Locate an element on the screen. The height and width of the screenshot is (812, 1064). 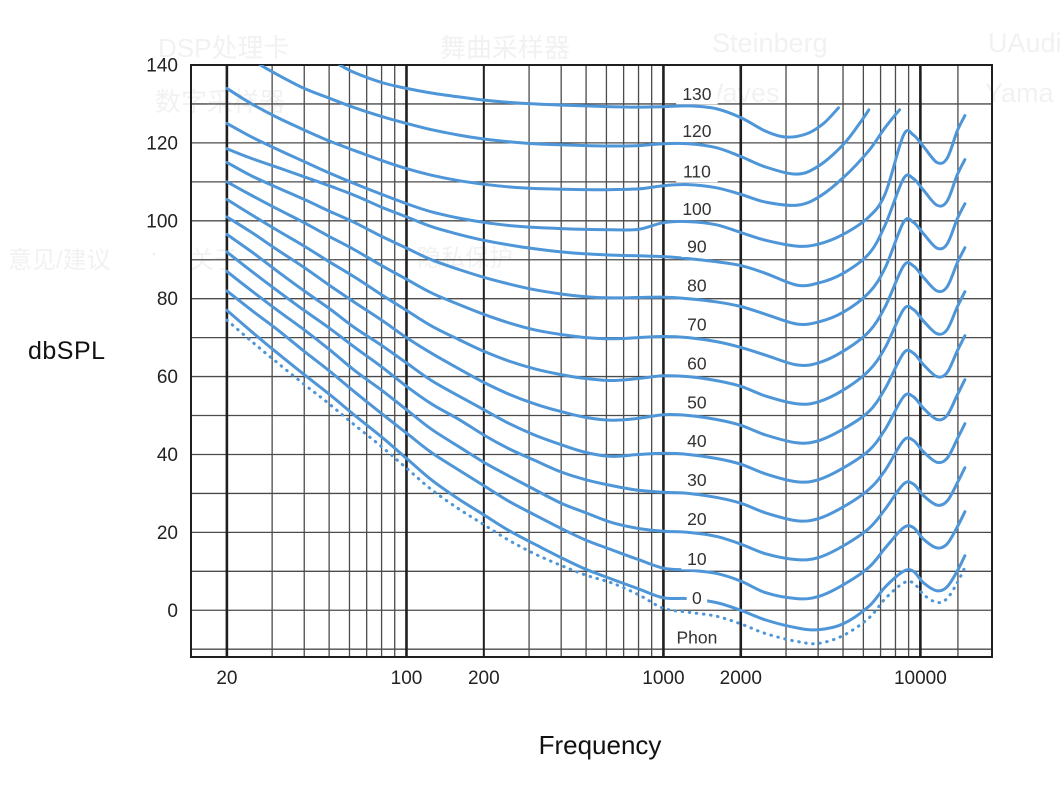
curve-label: Phon is located at coordinates (696, 638).